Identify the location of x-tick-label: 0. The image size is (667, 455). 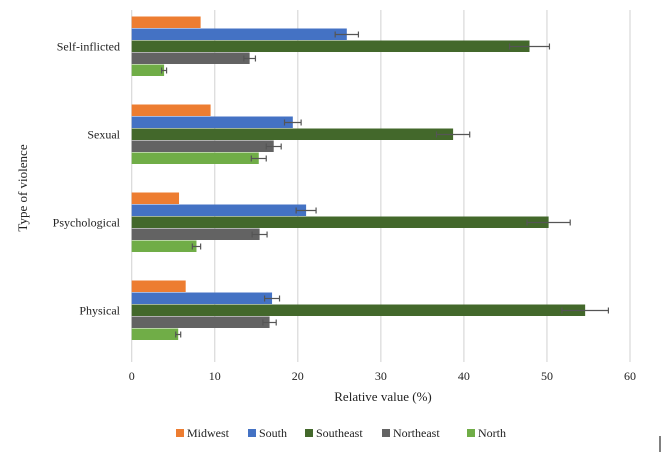
(132, 376).